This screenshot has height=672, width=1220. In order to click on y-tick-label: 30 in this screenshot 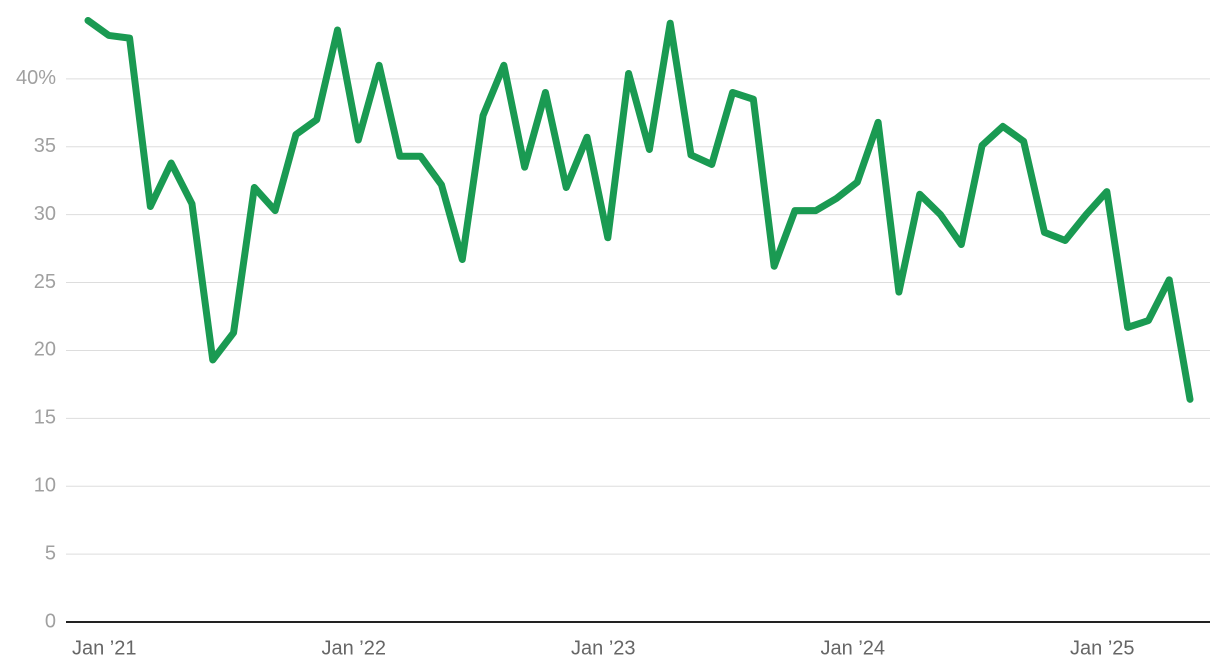, I will do `click(45, 214)`.